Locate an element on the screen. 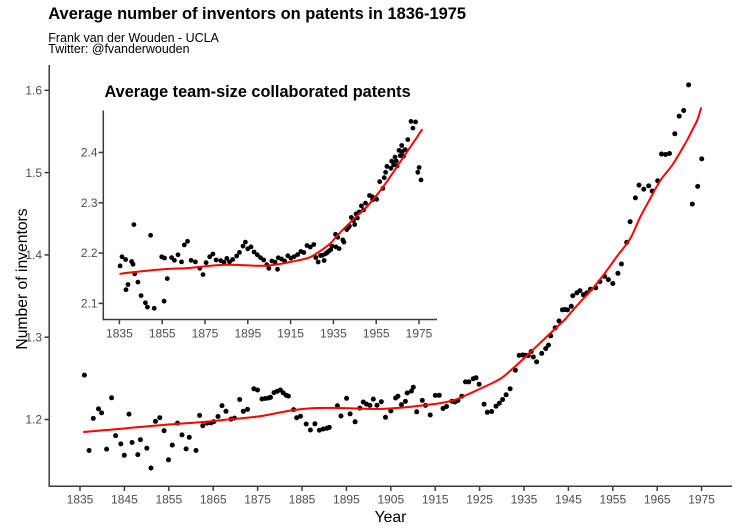 Image resolution: width=740 pixels, height=529 pixels. svg-text: 1905 is located at coordinates (390, 500).